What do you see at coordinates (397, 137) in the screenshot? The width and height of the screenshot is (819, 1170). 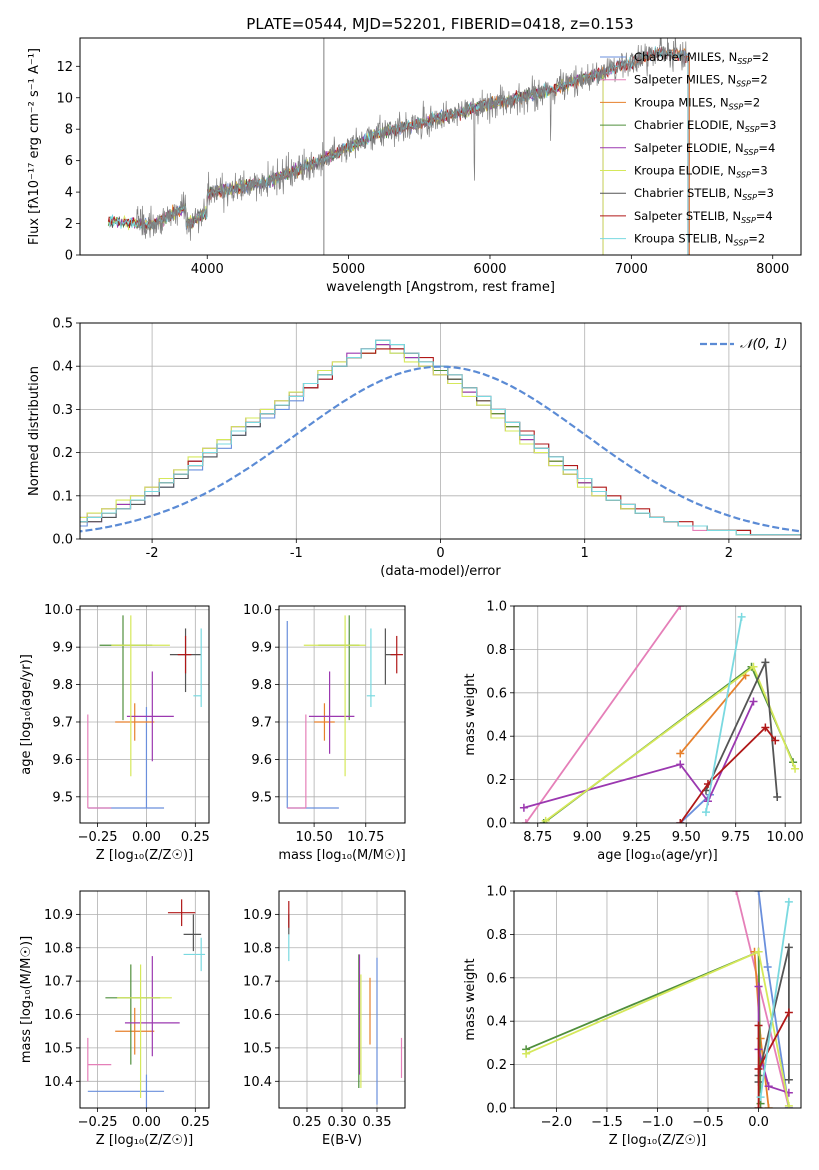 I see `model-salpeter-stelib-line` at bounding box center [397, 137].